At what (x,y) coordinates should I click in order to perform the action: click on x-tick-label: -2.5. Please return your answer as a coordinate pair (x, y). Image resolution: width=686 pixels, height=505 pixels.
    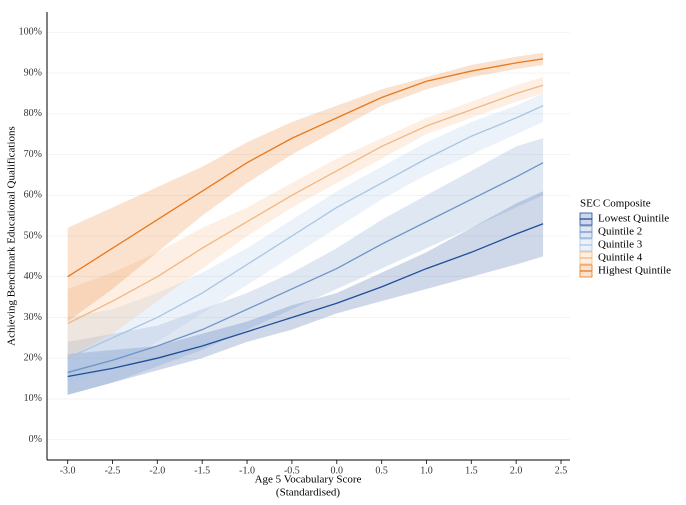
    Looking at the image, I should click on (113, 470).